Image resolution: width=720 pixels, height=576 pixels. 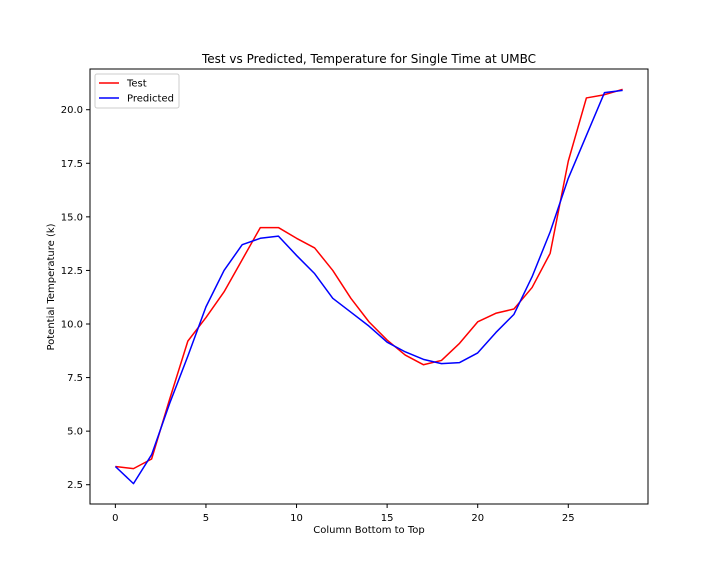 What do you see at coordinates (72, 217) in the screenshot?
I see `y-tick-label: 15.0` at bounding box center [72, 217].